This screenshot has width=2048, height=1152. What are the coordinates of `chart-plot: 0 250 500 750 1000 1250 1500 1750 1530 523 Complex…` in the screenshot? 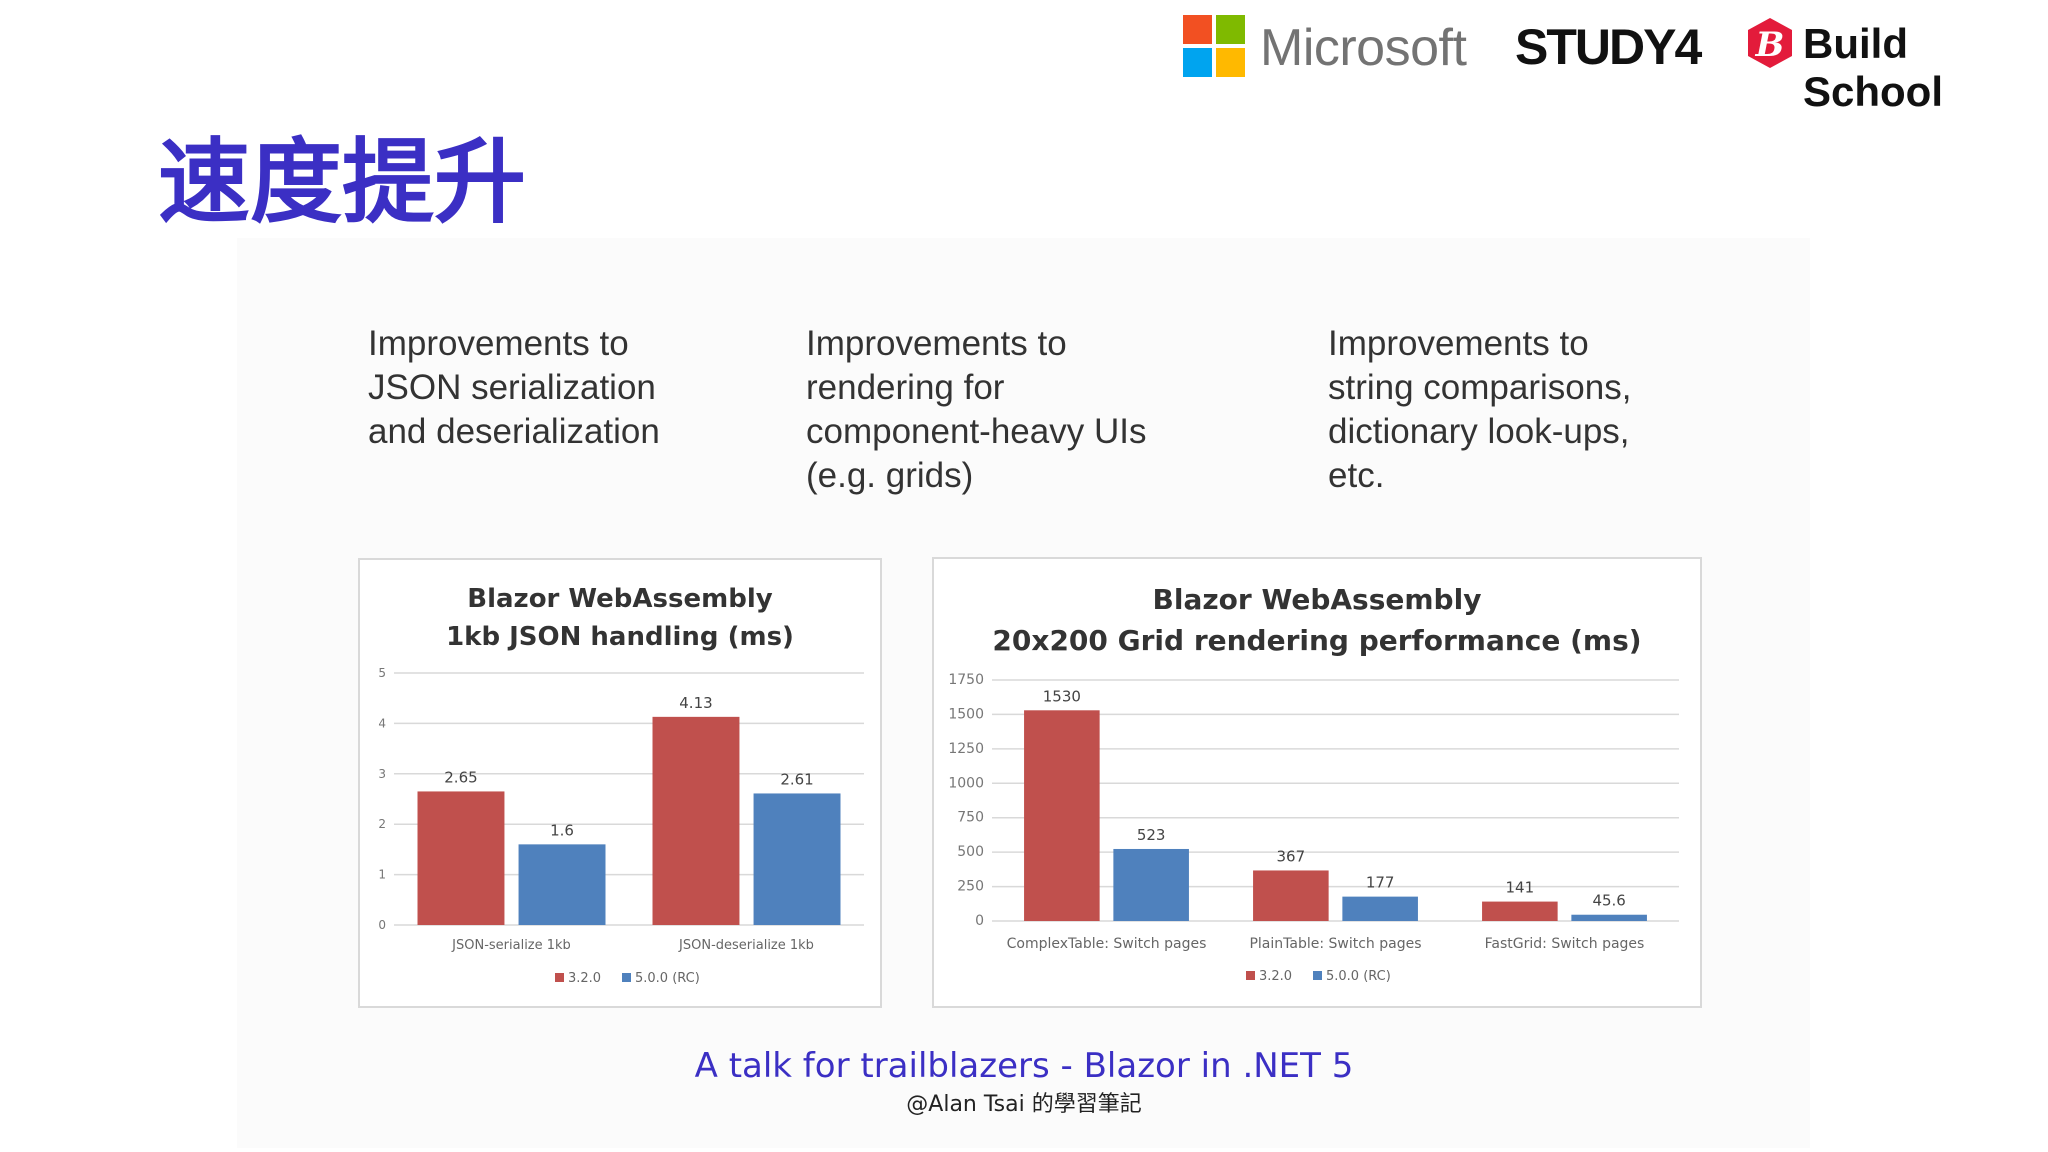 It's located at (1313, 828).